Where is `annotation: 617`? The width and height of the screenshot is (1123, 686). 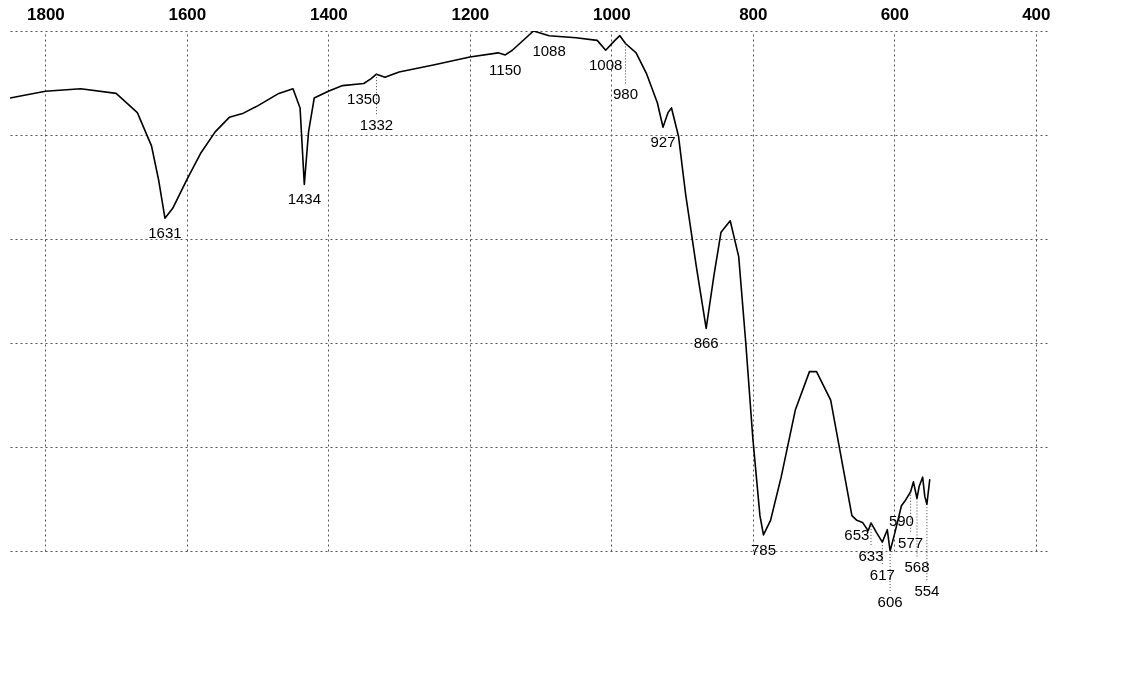 annotation: 617 is located at coordinates (882, 575).